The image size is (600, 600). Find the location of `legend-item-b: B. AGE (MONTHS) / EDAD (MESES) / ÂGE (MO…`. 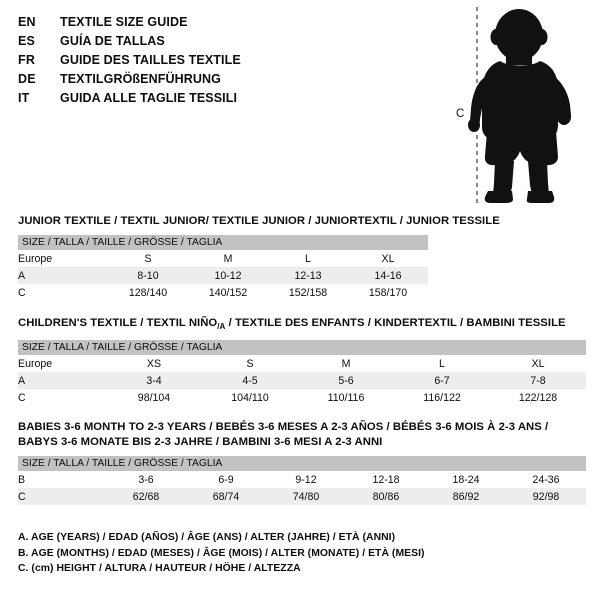

legend-item-b: B. AGE (MONTHS) / EDAD (MESES) / ÂGE (MO… is located at coordinates (221, 553).